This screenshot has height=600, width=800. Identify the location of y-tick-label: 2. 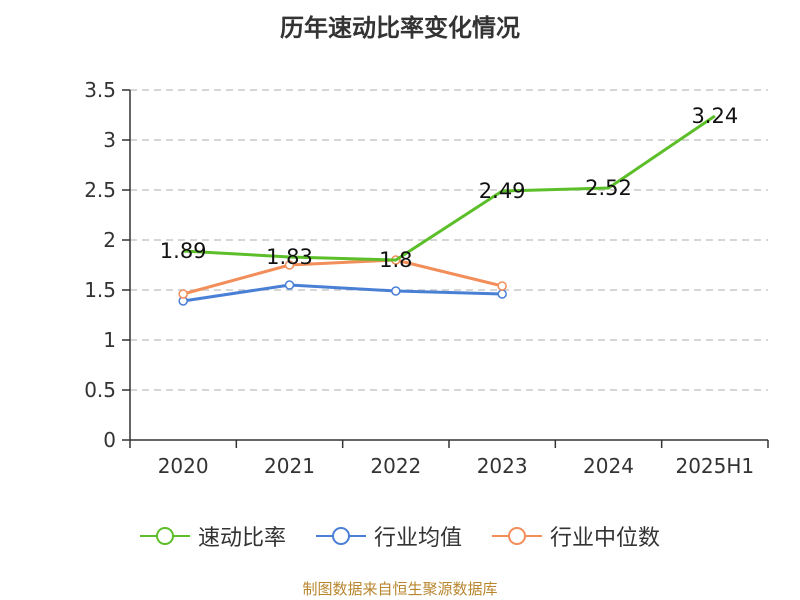
(109, 240).